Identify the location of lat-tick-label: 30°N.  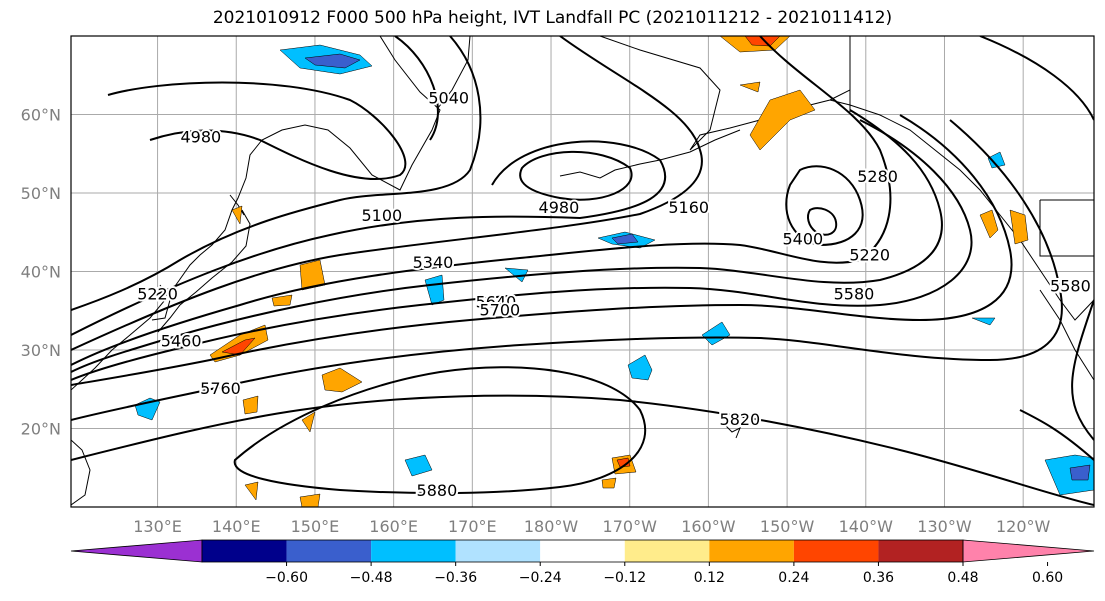
(41, 350).